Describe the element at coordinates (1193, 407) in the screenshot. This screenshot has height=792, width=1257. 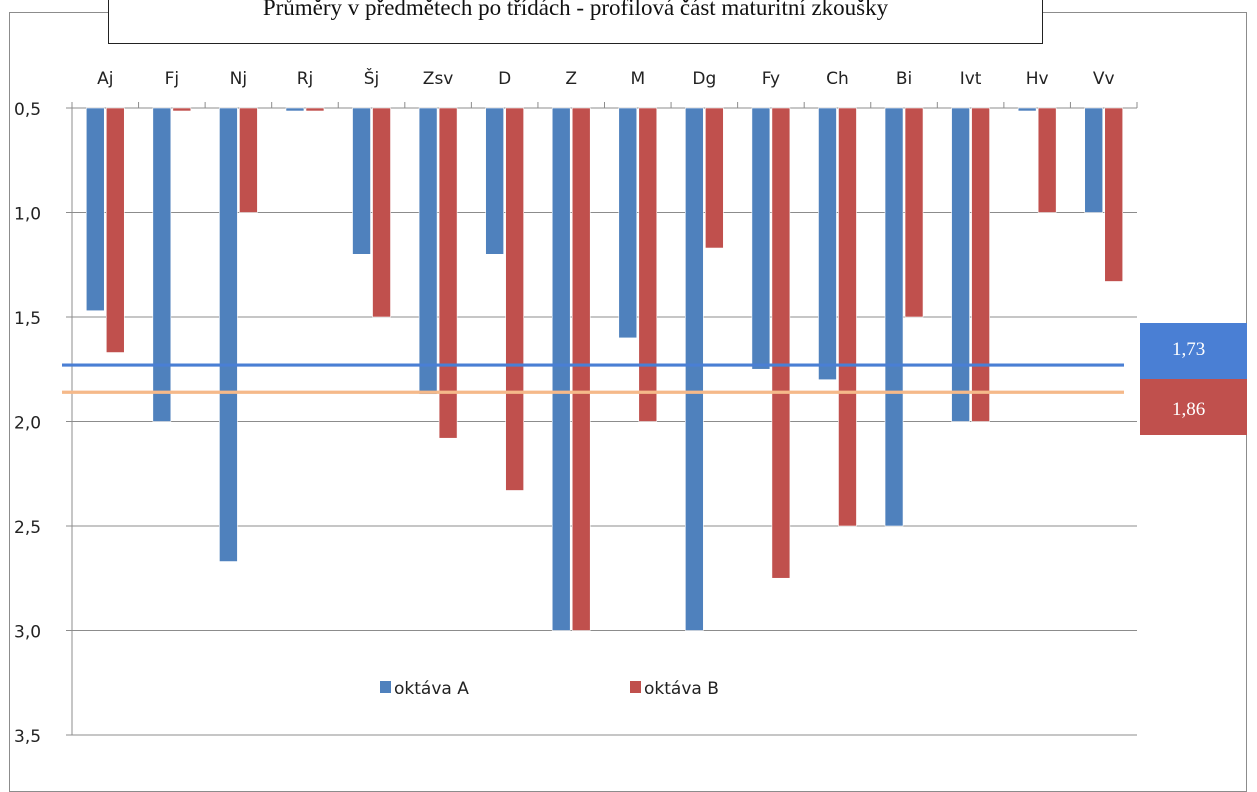
I see `average-label-oktava-b: 1,86` at that location.